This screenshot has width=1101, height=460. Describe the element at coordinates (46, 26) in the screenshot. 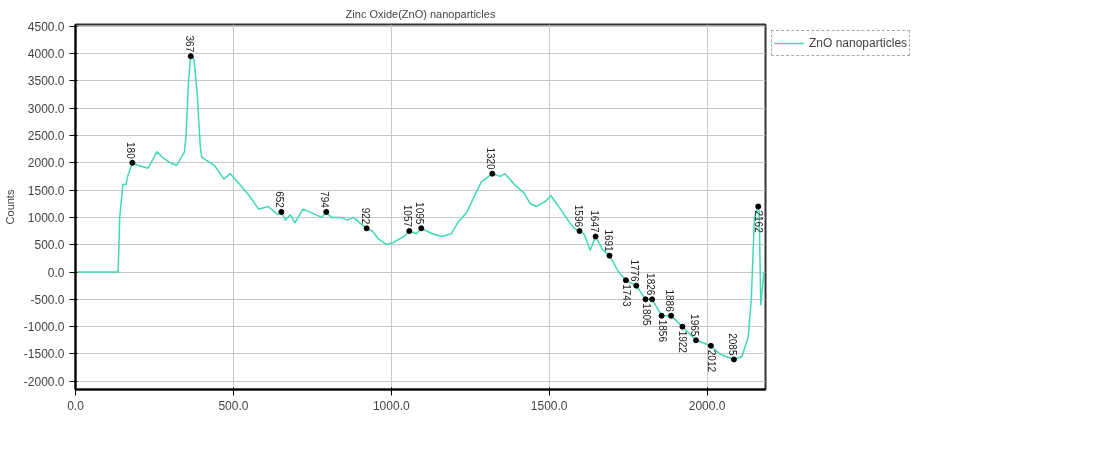

I see `y-tick-label: 4500.0` at that location.